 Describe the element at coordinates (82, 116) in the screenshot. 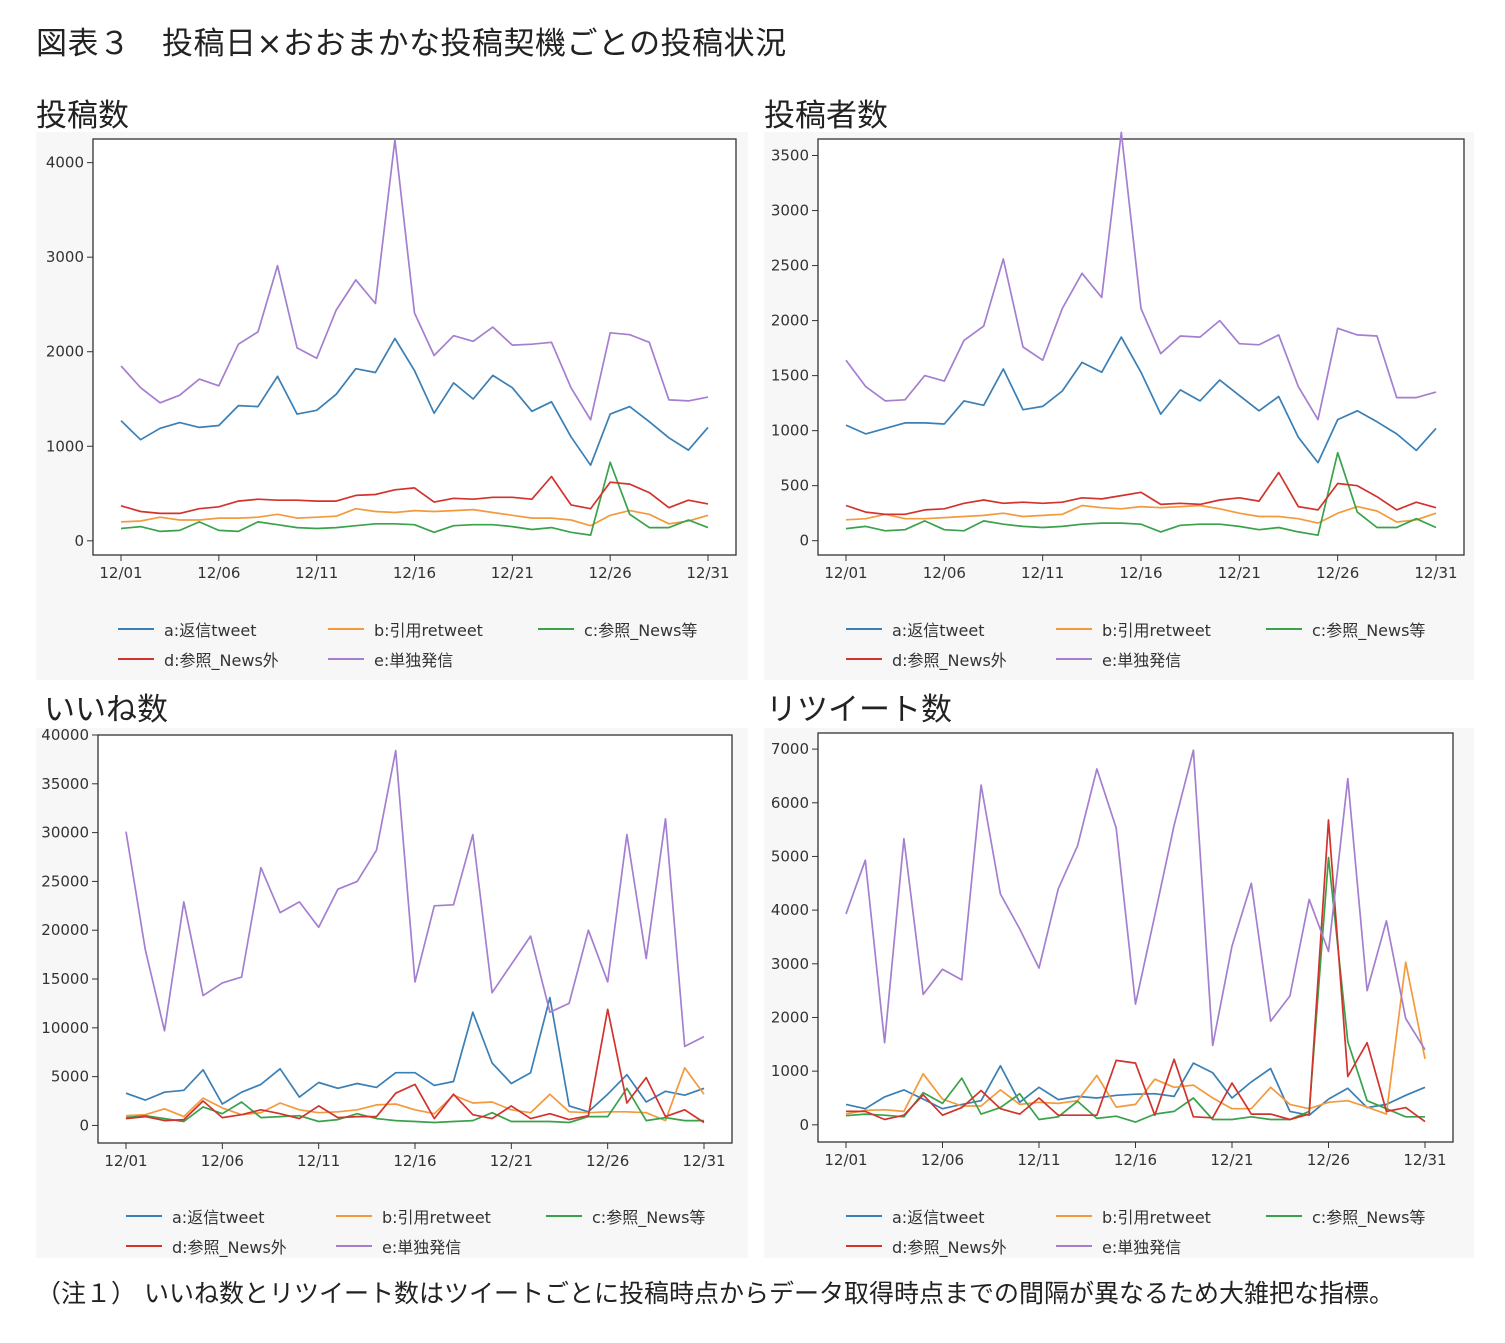

I see `panel-title-posts: 投稿数` at that location.